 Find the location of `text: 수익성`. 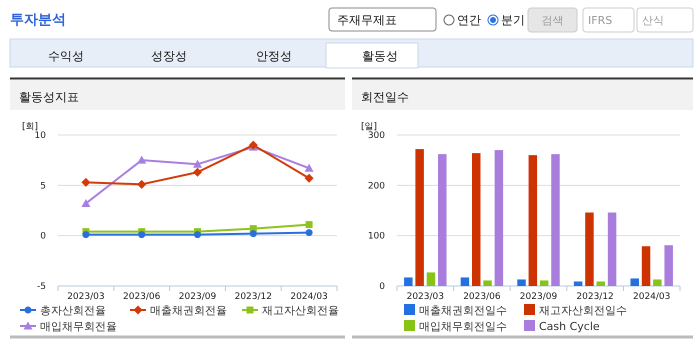

text: 수익성 is located at coordinates (66, 56).